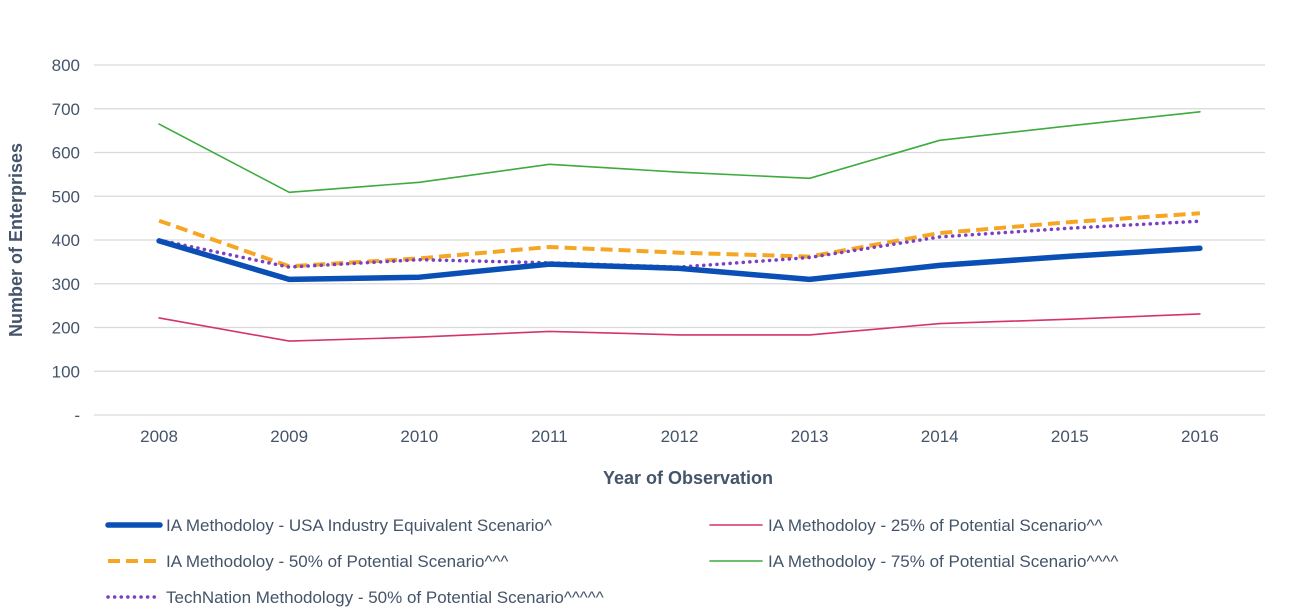 The height and width of the screenshot is (613, 1296). I want to click on x-tick-label: 2009, so click(289, 436).